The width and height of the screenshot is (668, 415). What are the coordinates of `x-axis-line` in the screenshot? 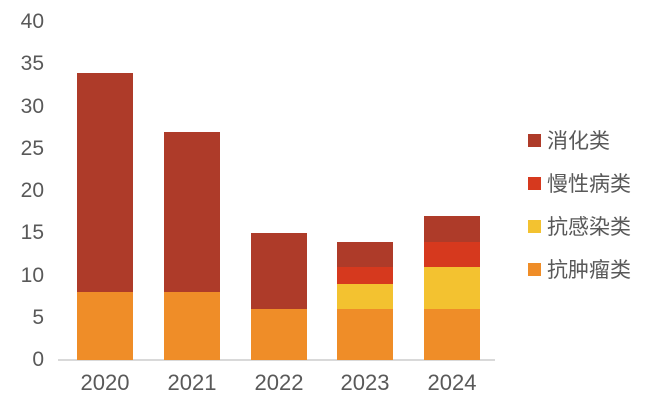 It's located at (276, 360).